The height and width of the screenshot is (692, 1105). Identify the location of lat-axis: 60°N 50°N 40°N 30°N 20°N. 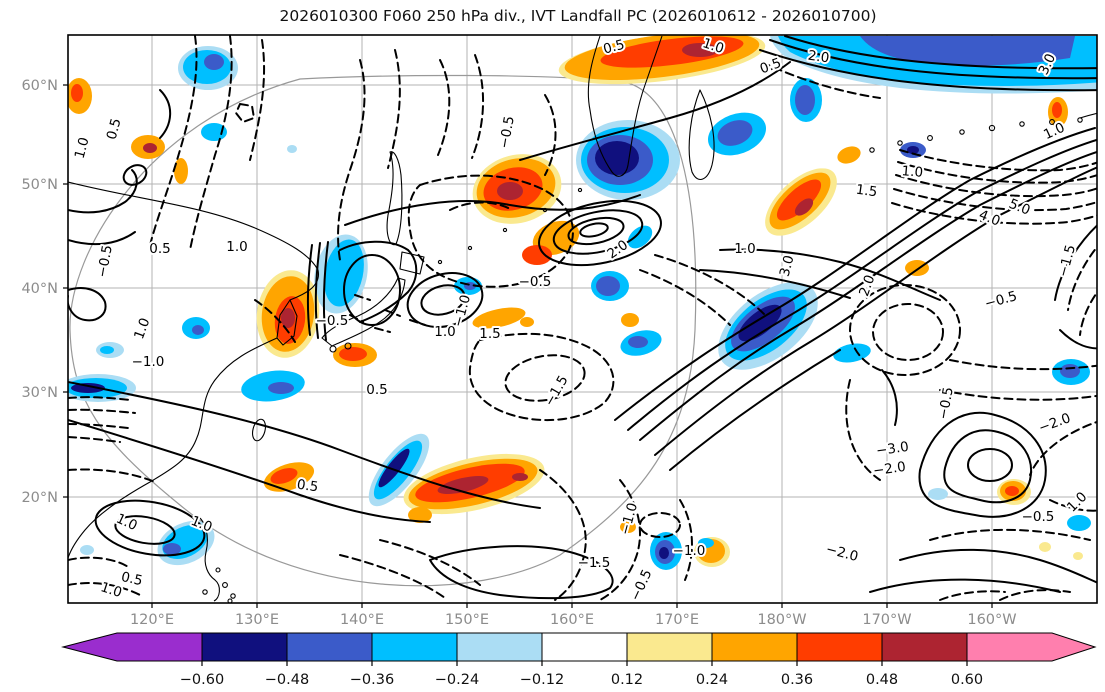
(39, 292).